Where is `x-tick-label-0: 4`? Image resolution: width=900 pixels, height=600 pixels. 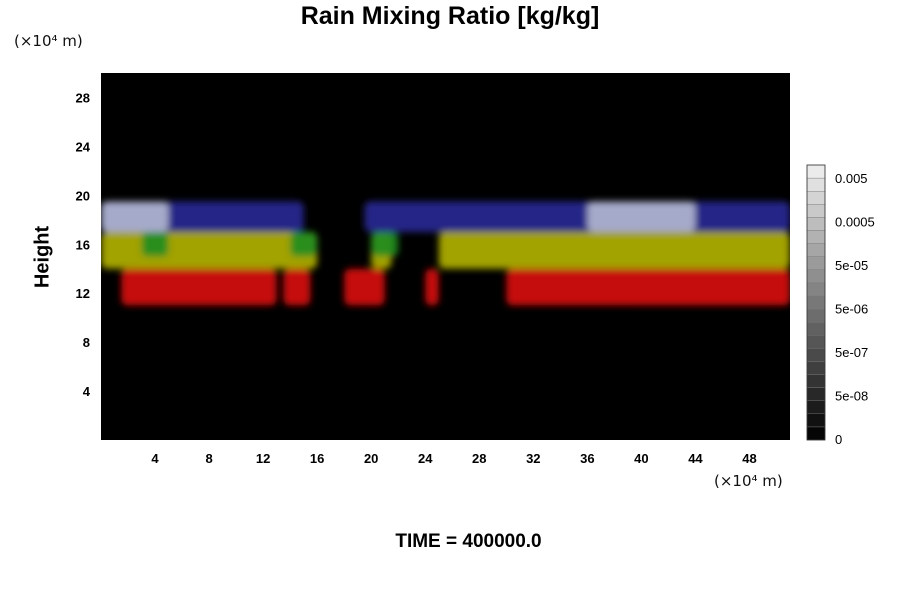
x-tick-label-0: 4 is located at coordinates (155, 458).